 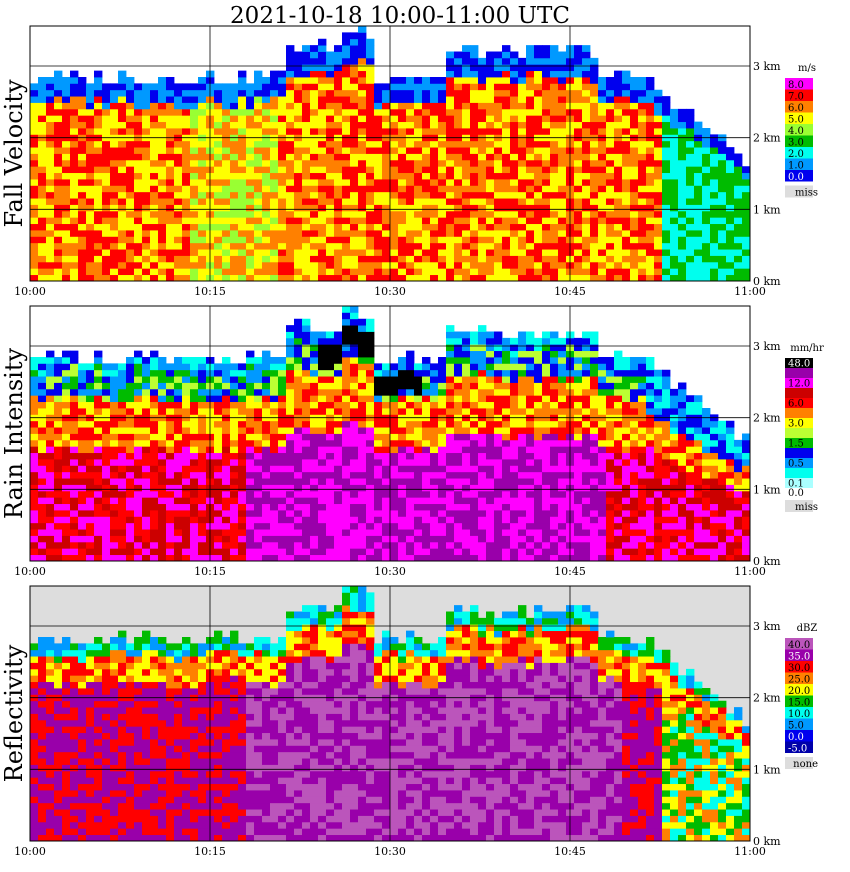 I want to click on legend-label: 12.0, so click(x=799, y=384).